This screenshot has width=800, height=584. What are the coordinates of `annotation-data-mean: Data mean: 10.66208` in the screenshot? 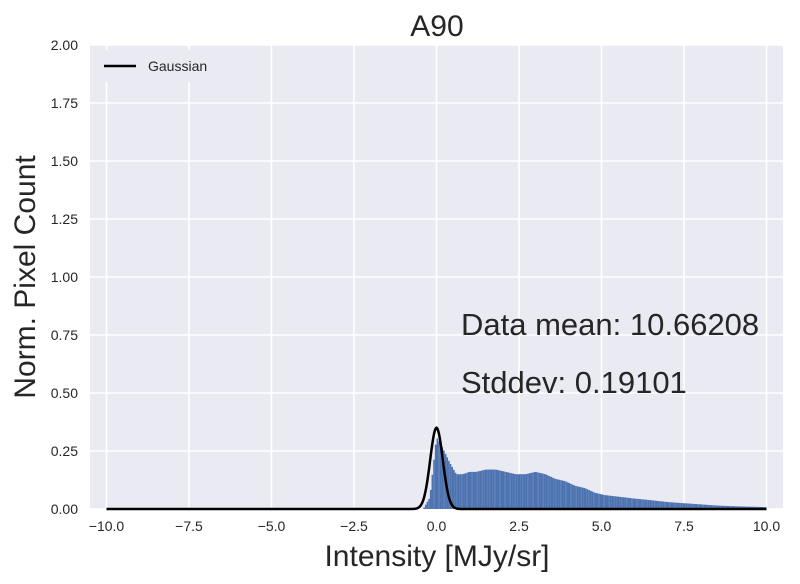 It's located at (610, 324).